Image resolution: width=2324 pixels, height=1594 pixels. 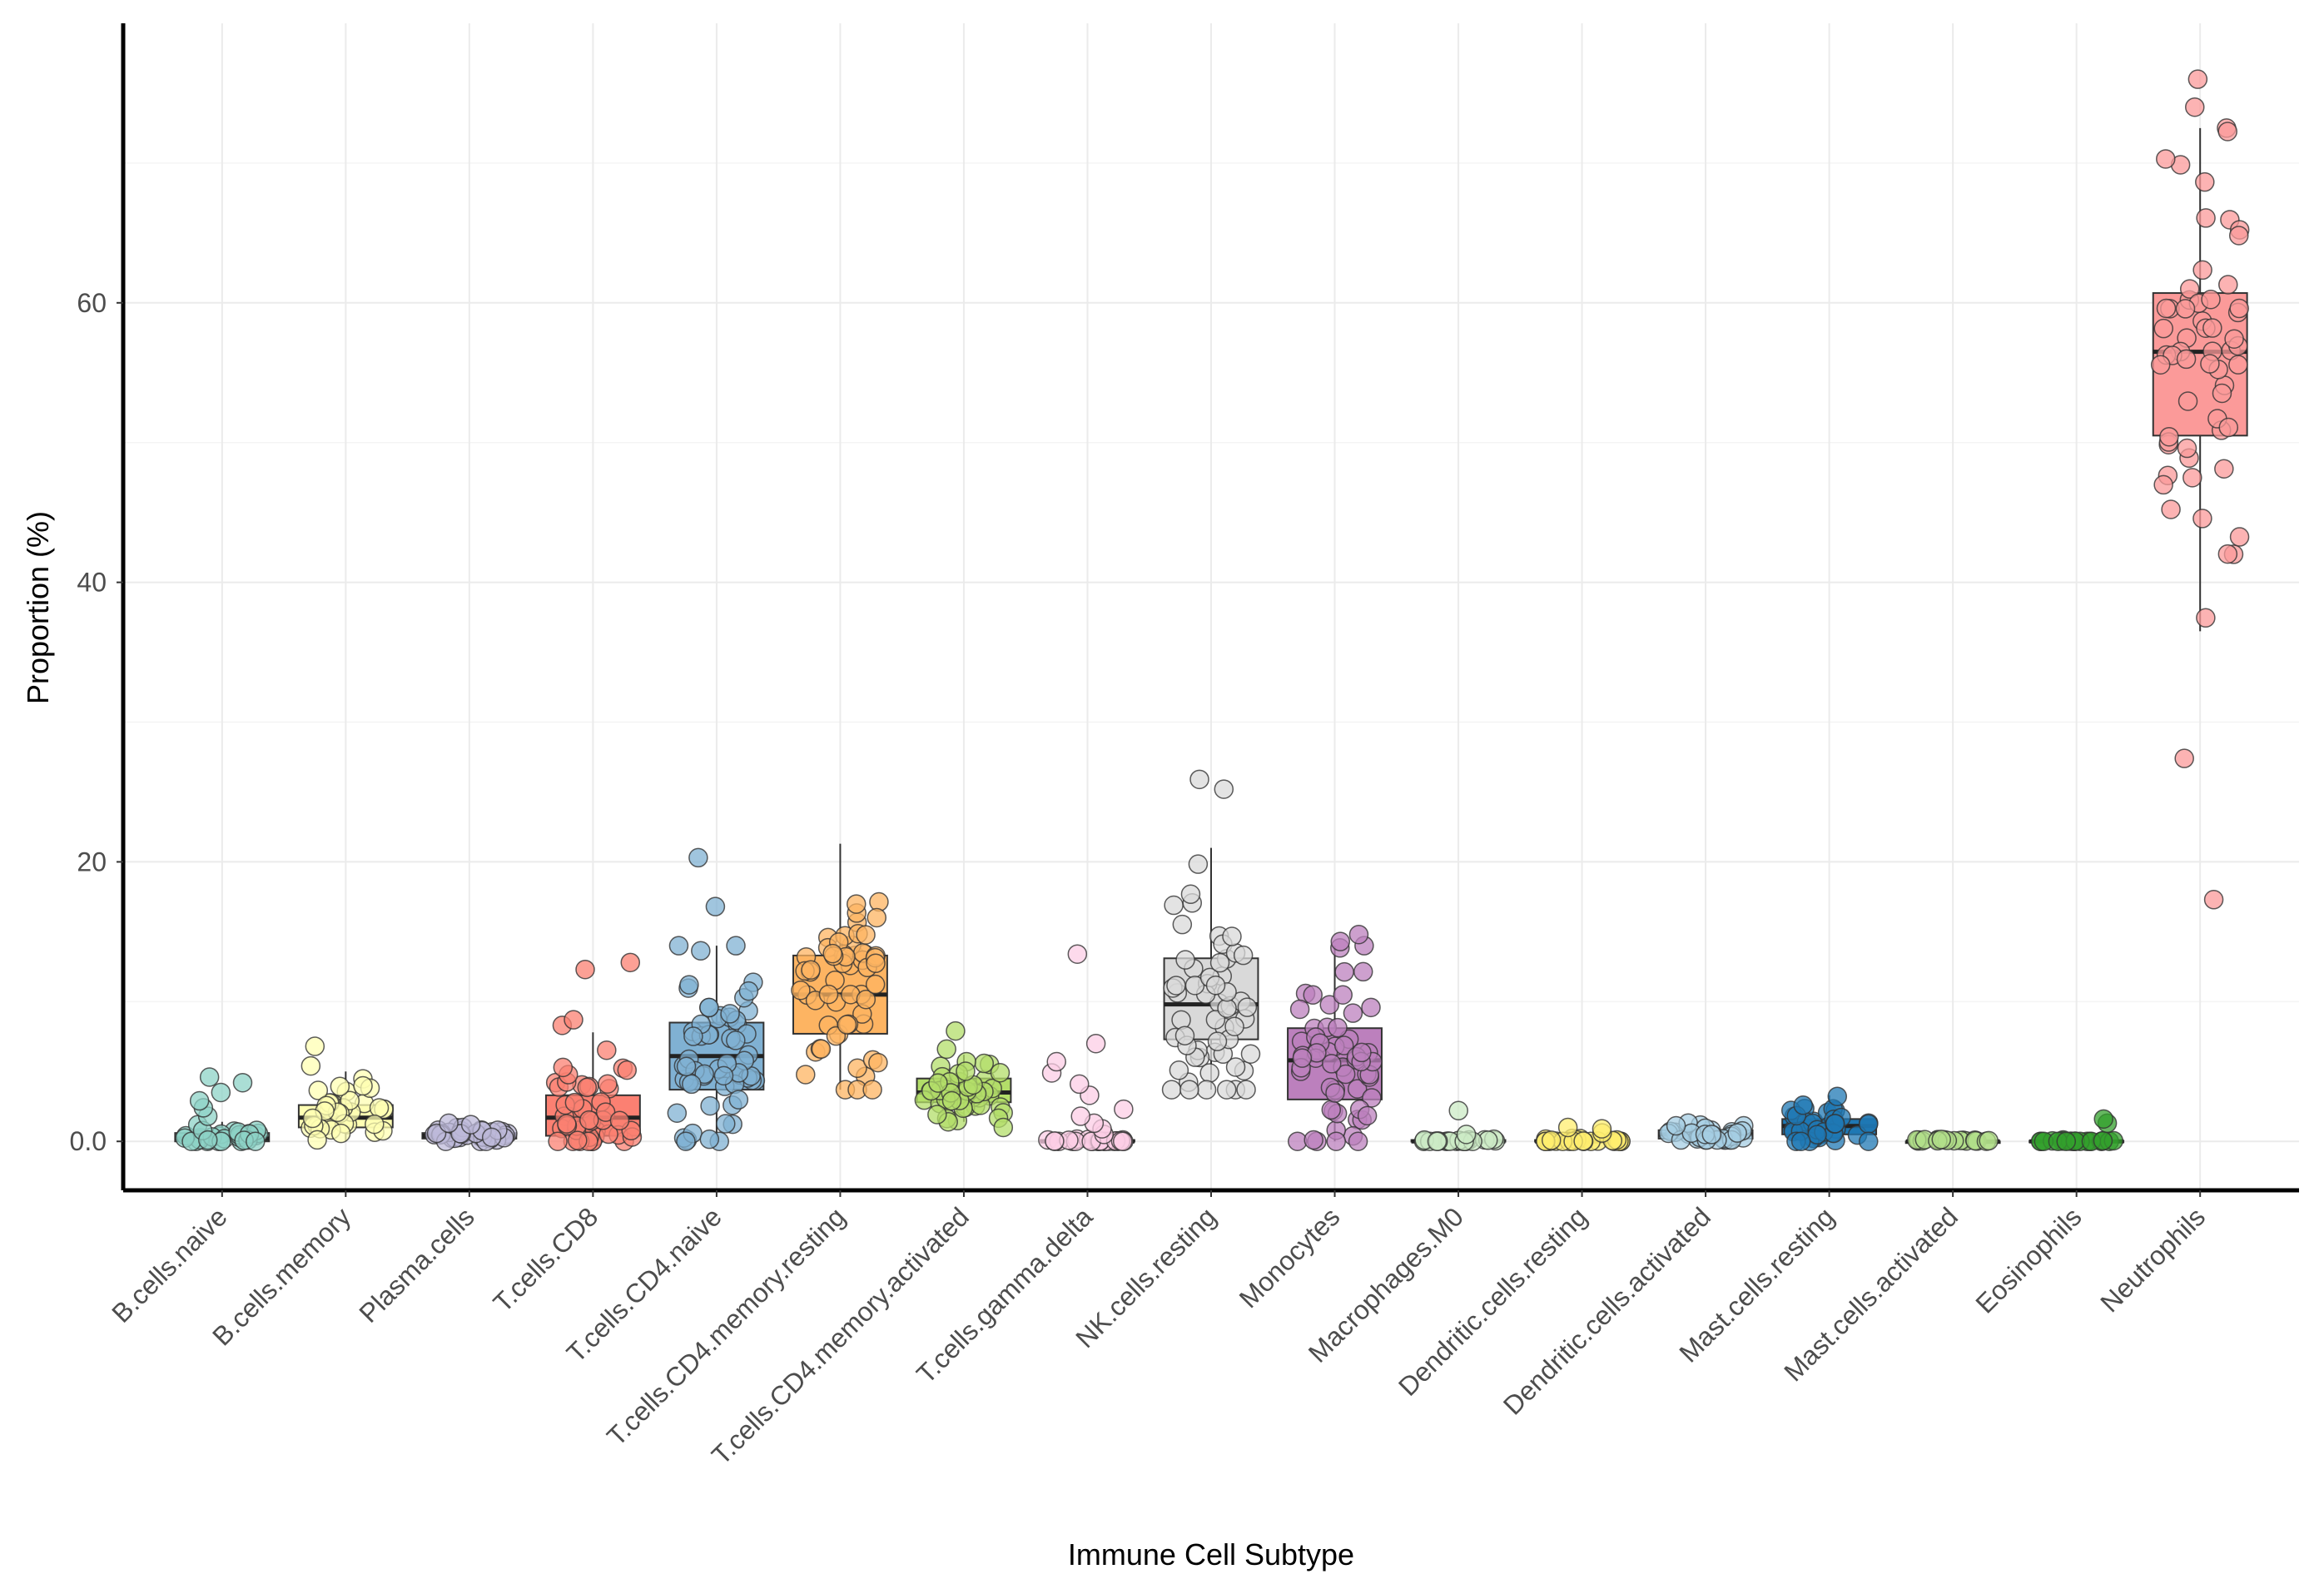 I want to click on y-tick-labels: 0.0 20 40 60, so click(x=96, y=722).